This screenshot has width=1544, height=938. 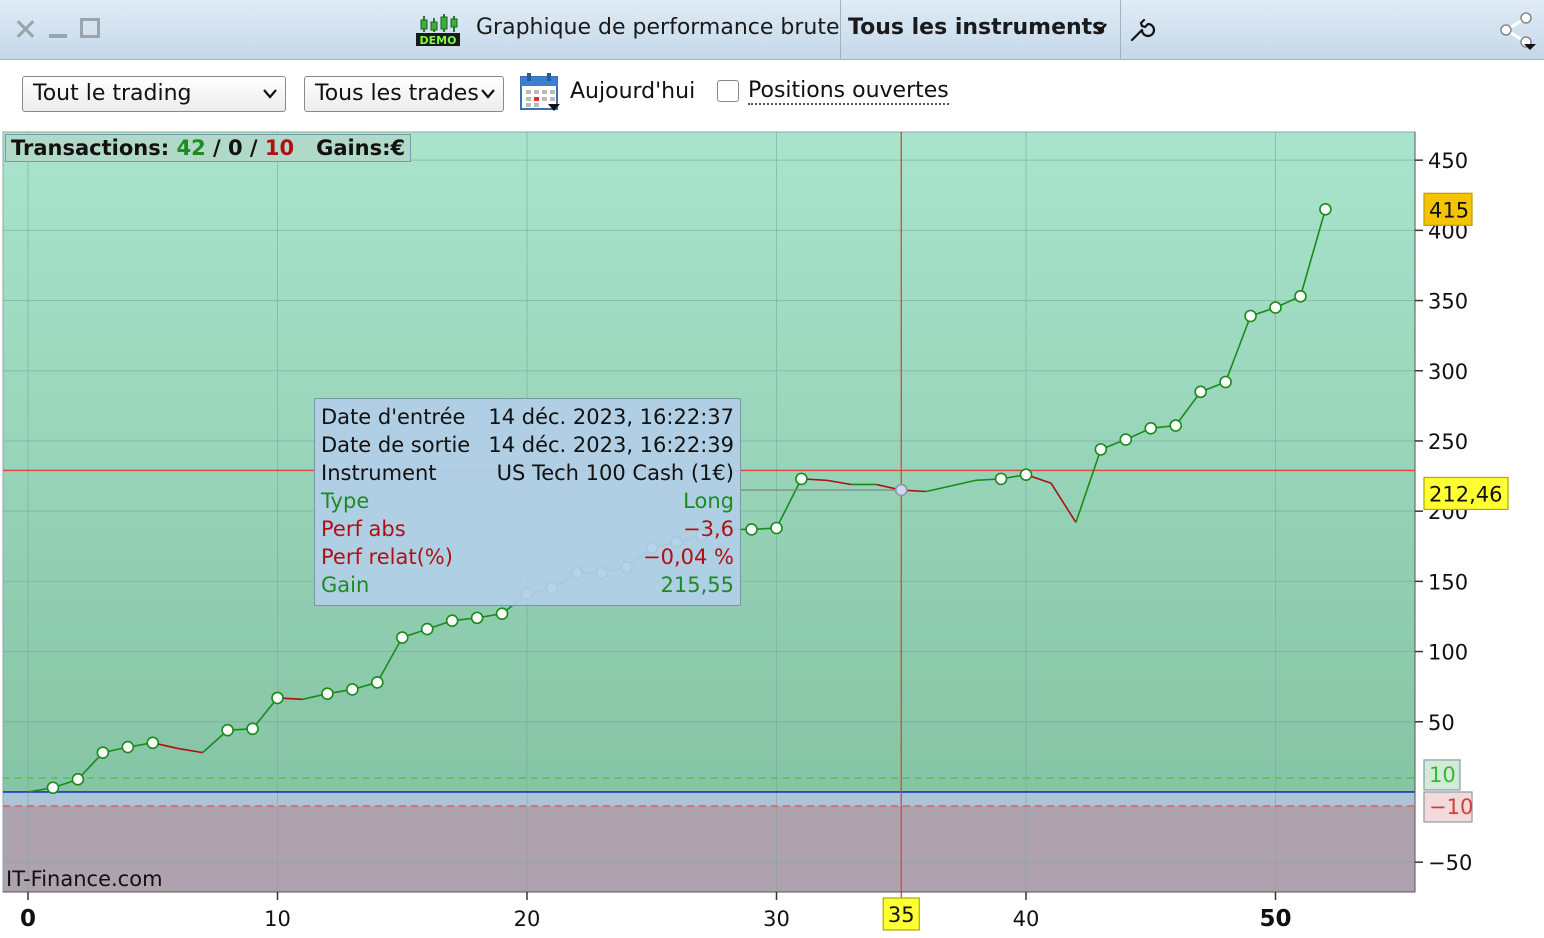 I want to click on gains-unit: €, so click(x=398, y=148).